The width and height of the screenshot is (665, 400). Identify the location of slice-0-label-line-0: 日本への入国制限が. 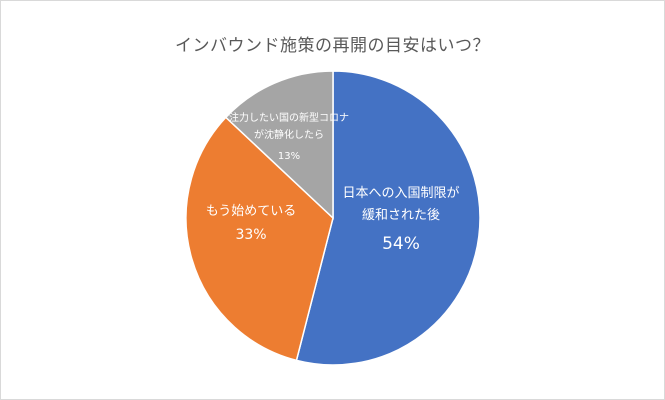
(400, 193).